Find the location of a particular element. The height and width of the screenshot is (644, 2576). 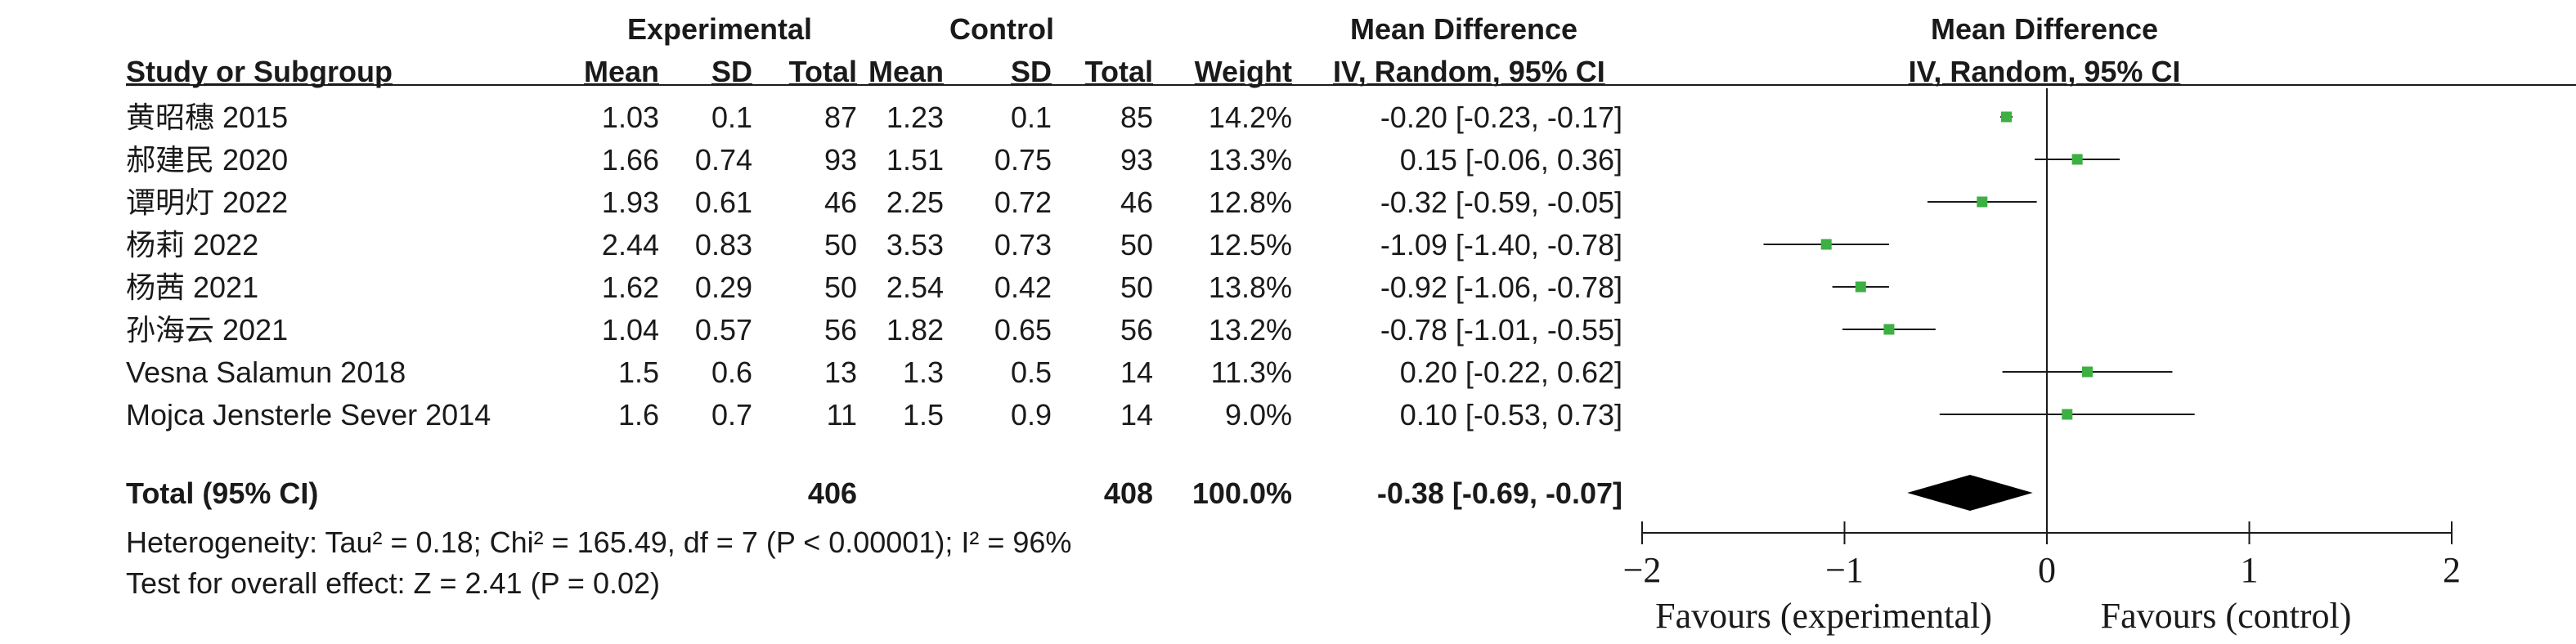

study-name: 郝建民 2020 is located at coordinates (207, 160).